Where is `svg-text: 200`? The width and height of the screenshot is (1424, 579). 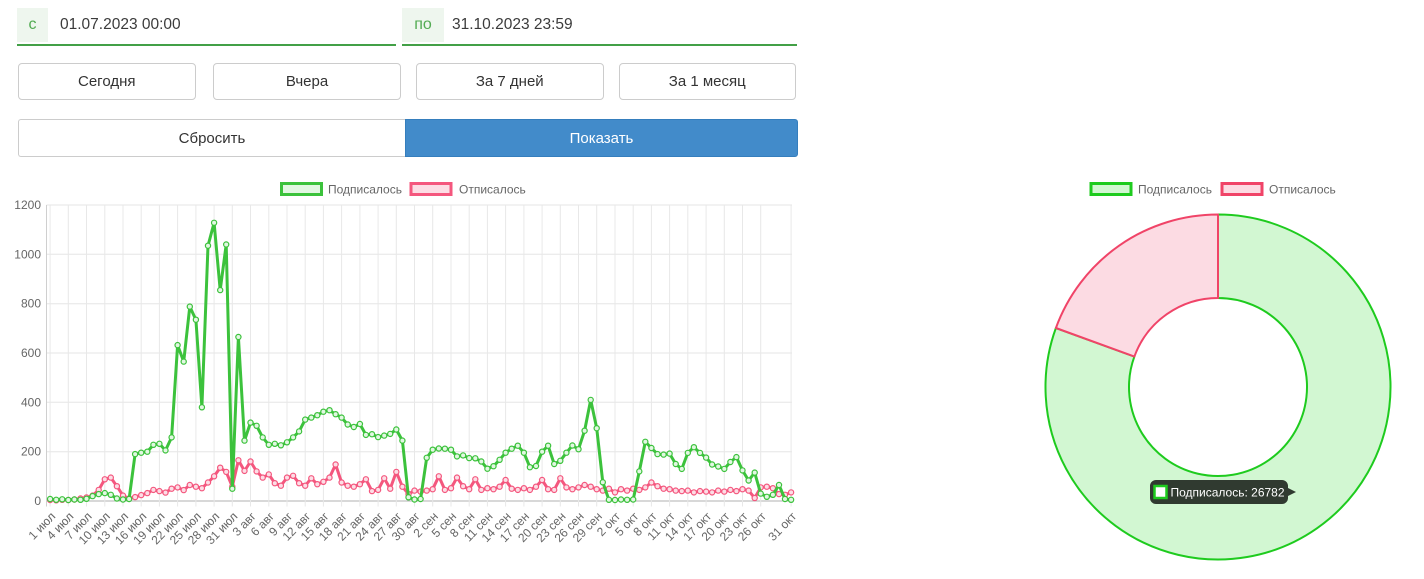
svg-text: 200 is located at coordinates (31, 452).